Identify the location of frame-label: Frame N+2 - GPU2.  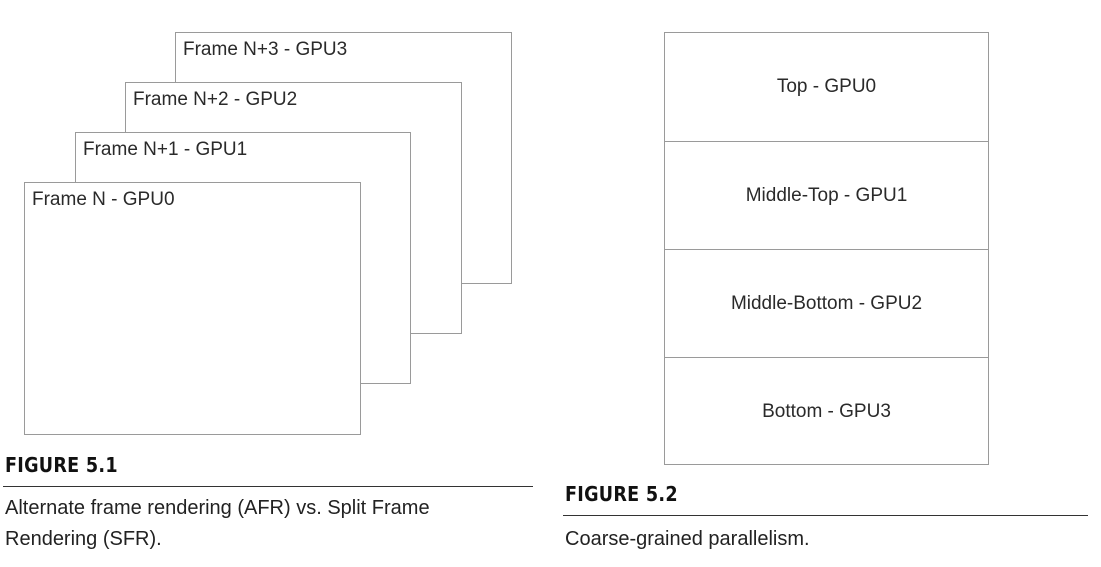
(215, 99).